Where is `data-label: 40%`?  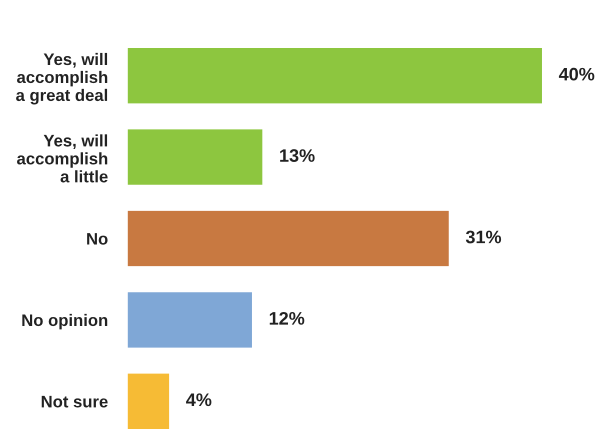 data-label: 40% is located at coordinates (576, 74).